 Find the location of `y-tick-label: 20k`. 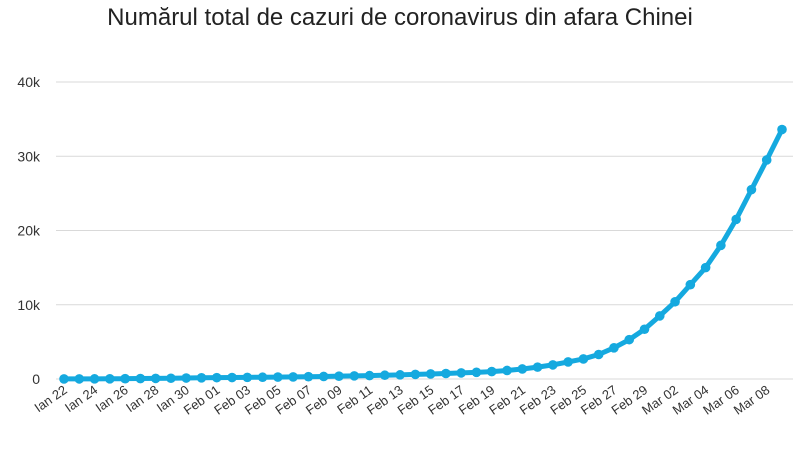

y-tick-label: 20k is located at coordinates (29, 231).